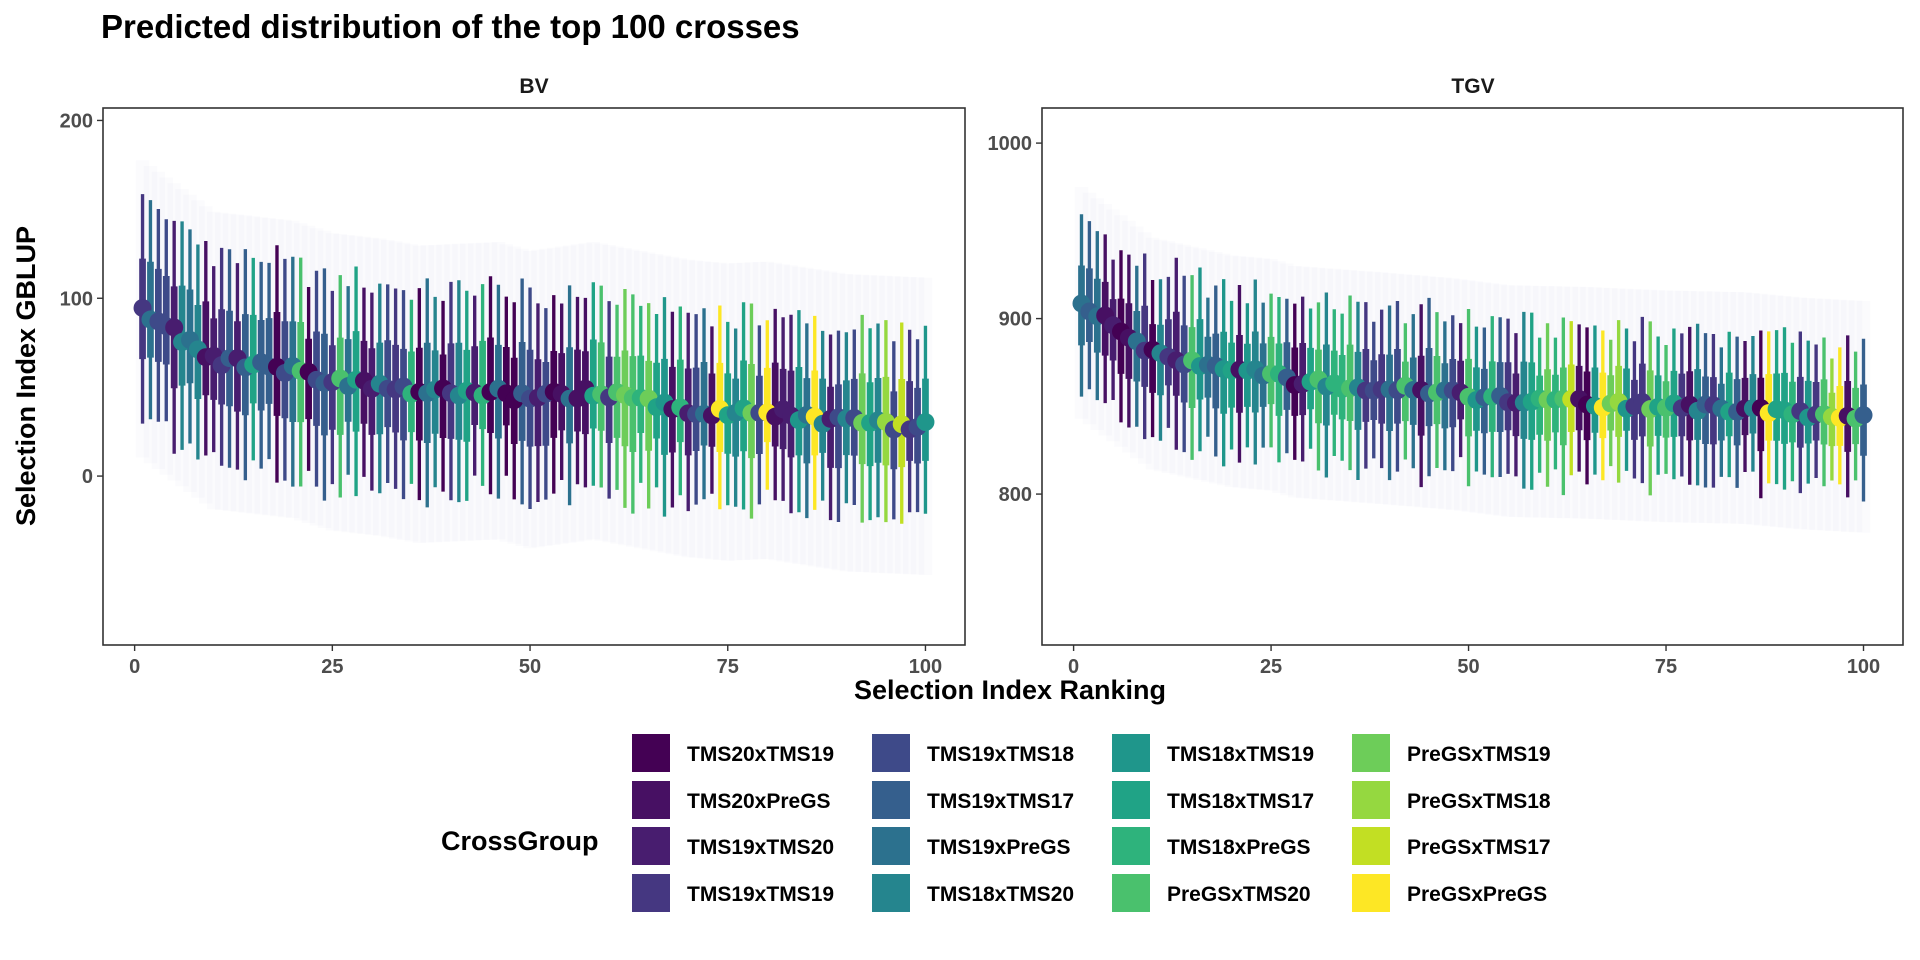 The height and width of the screenshot is (960, 1920). I want to click on legend-label: TMS19xTMS20, so click(760, 847).